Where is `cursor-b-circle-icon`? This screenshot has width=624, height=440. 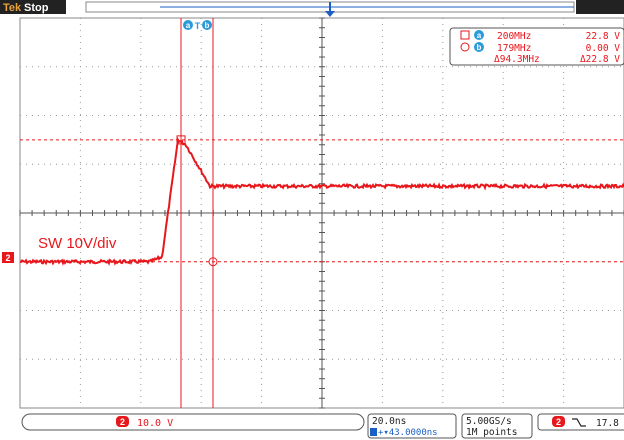 cursor-b-circle-icon is located at coordinates (465, 47).